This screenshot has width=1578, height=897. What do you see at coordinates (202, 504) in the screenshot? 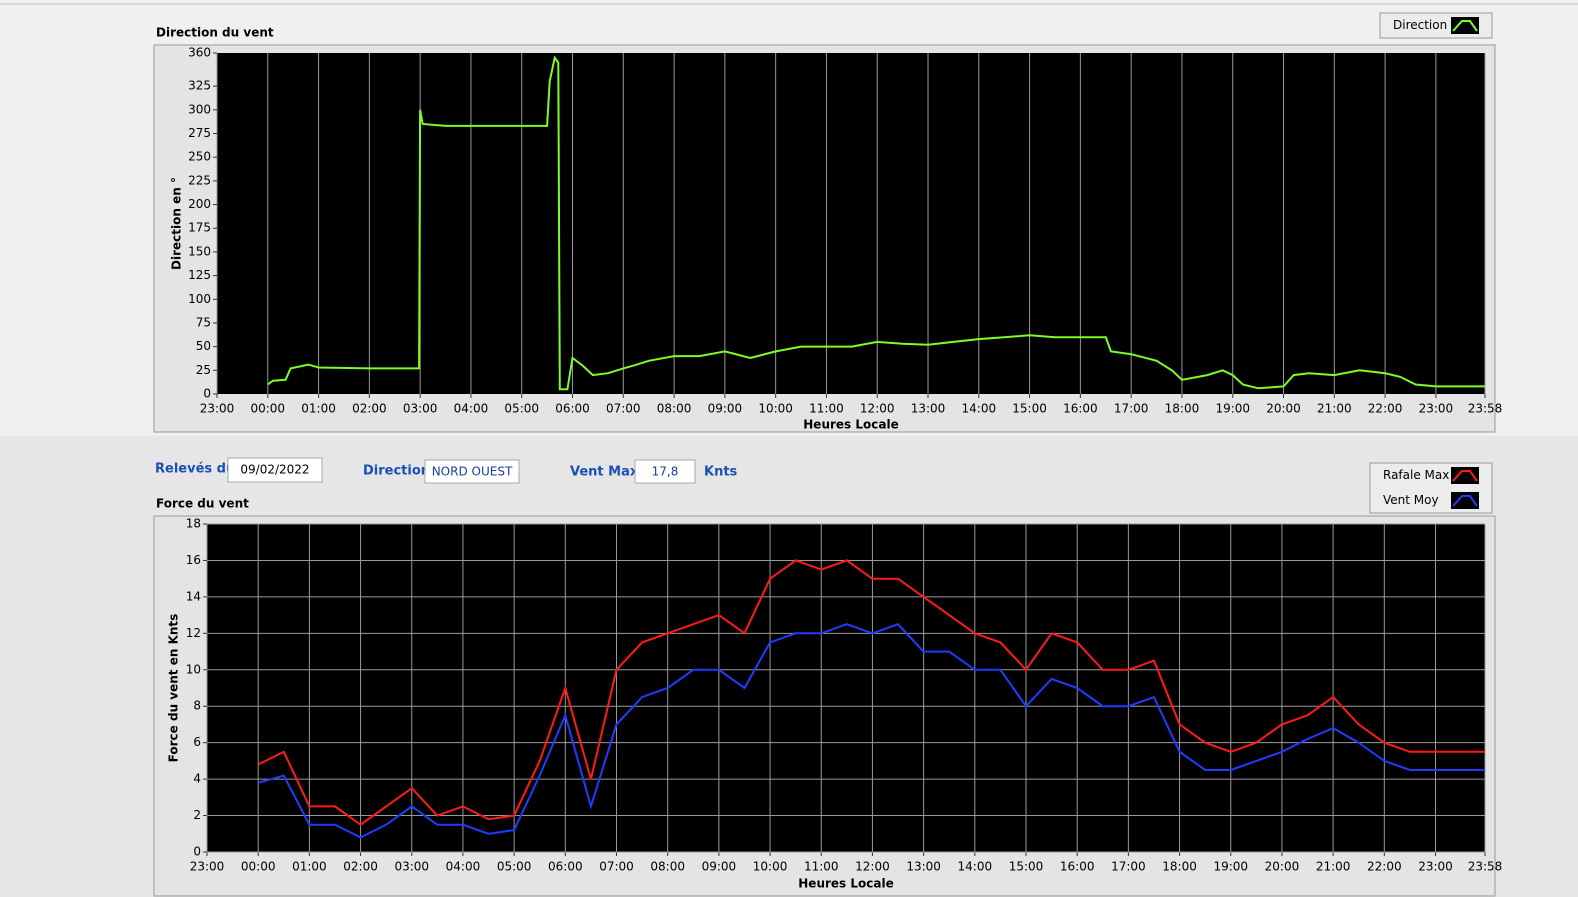
I see `chart-title: Force du vent` at bounding box center [202, 504].